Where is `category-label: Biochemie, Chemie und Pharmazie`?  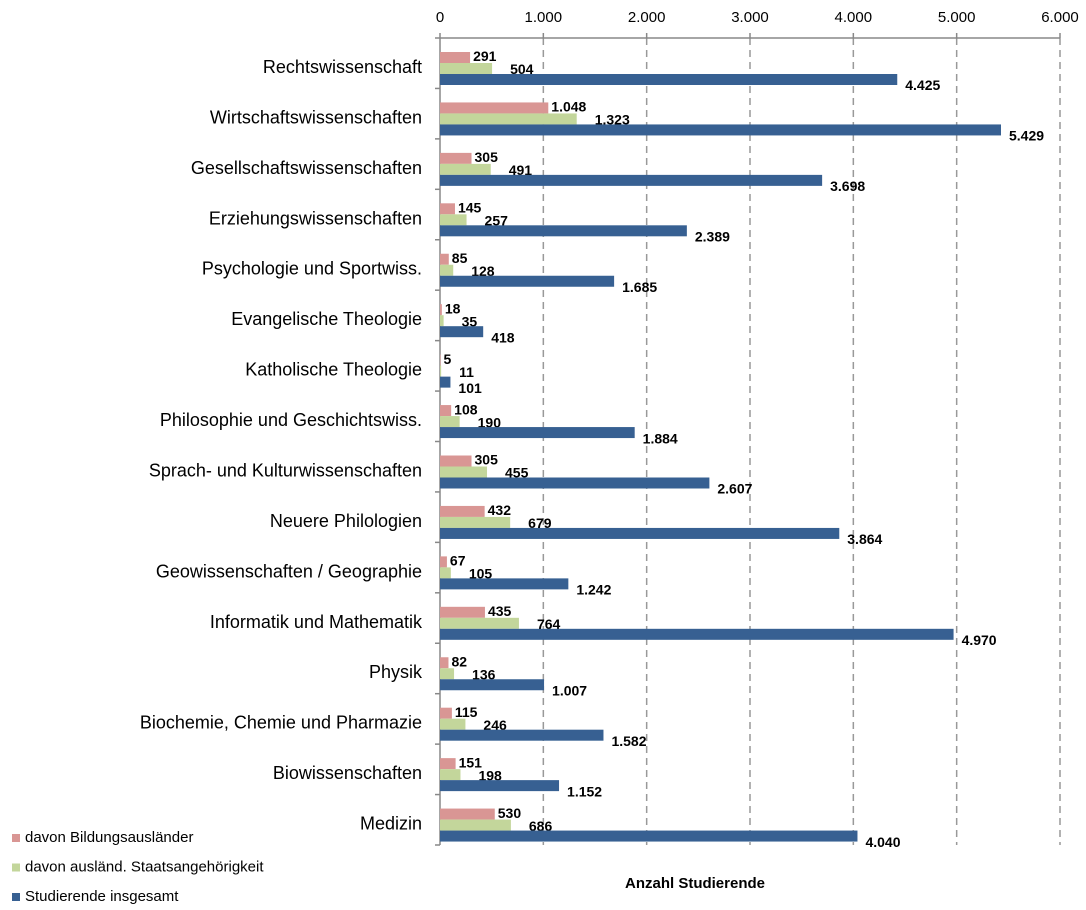
category-label: Biochemie, Chemie und Pharmazie is located at coordinates (281, 723).